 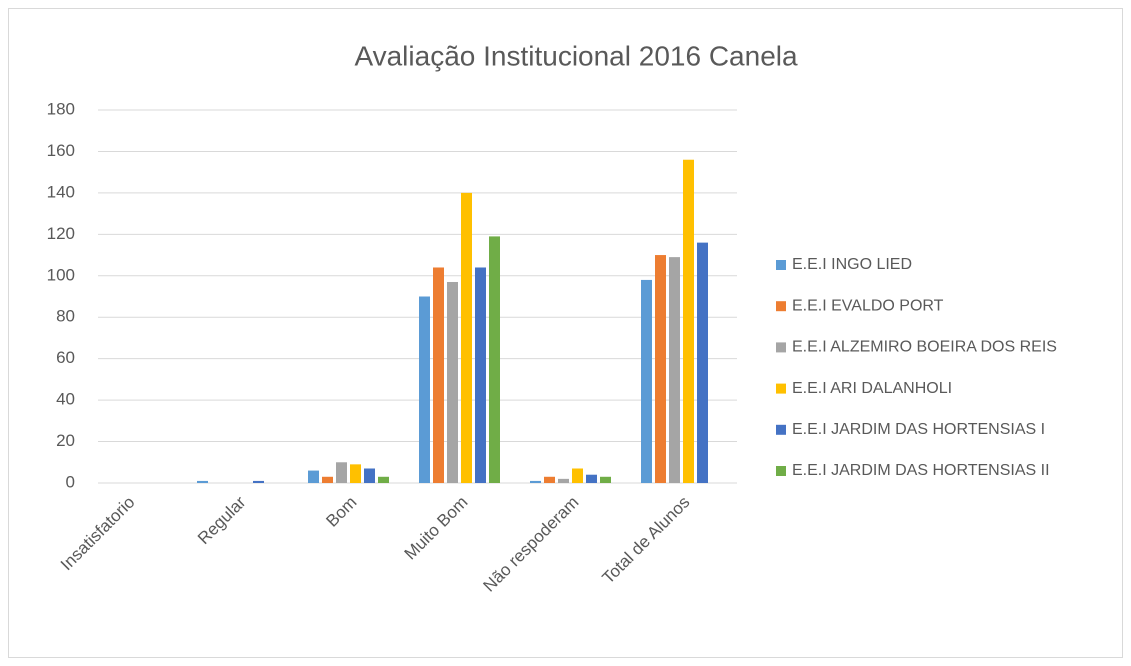 I want to click on legend-label: E.E.I JARDIM DAS HORTENSIAS I, so click(x=918, y=429).